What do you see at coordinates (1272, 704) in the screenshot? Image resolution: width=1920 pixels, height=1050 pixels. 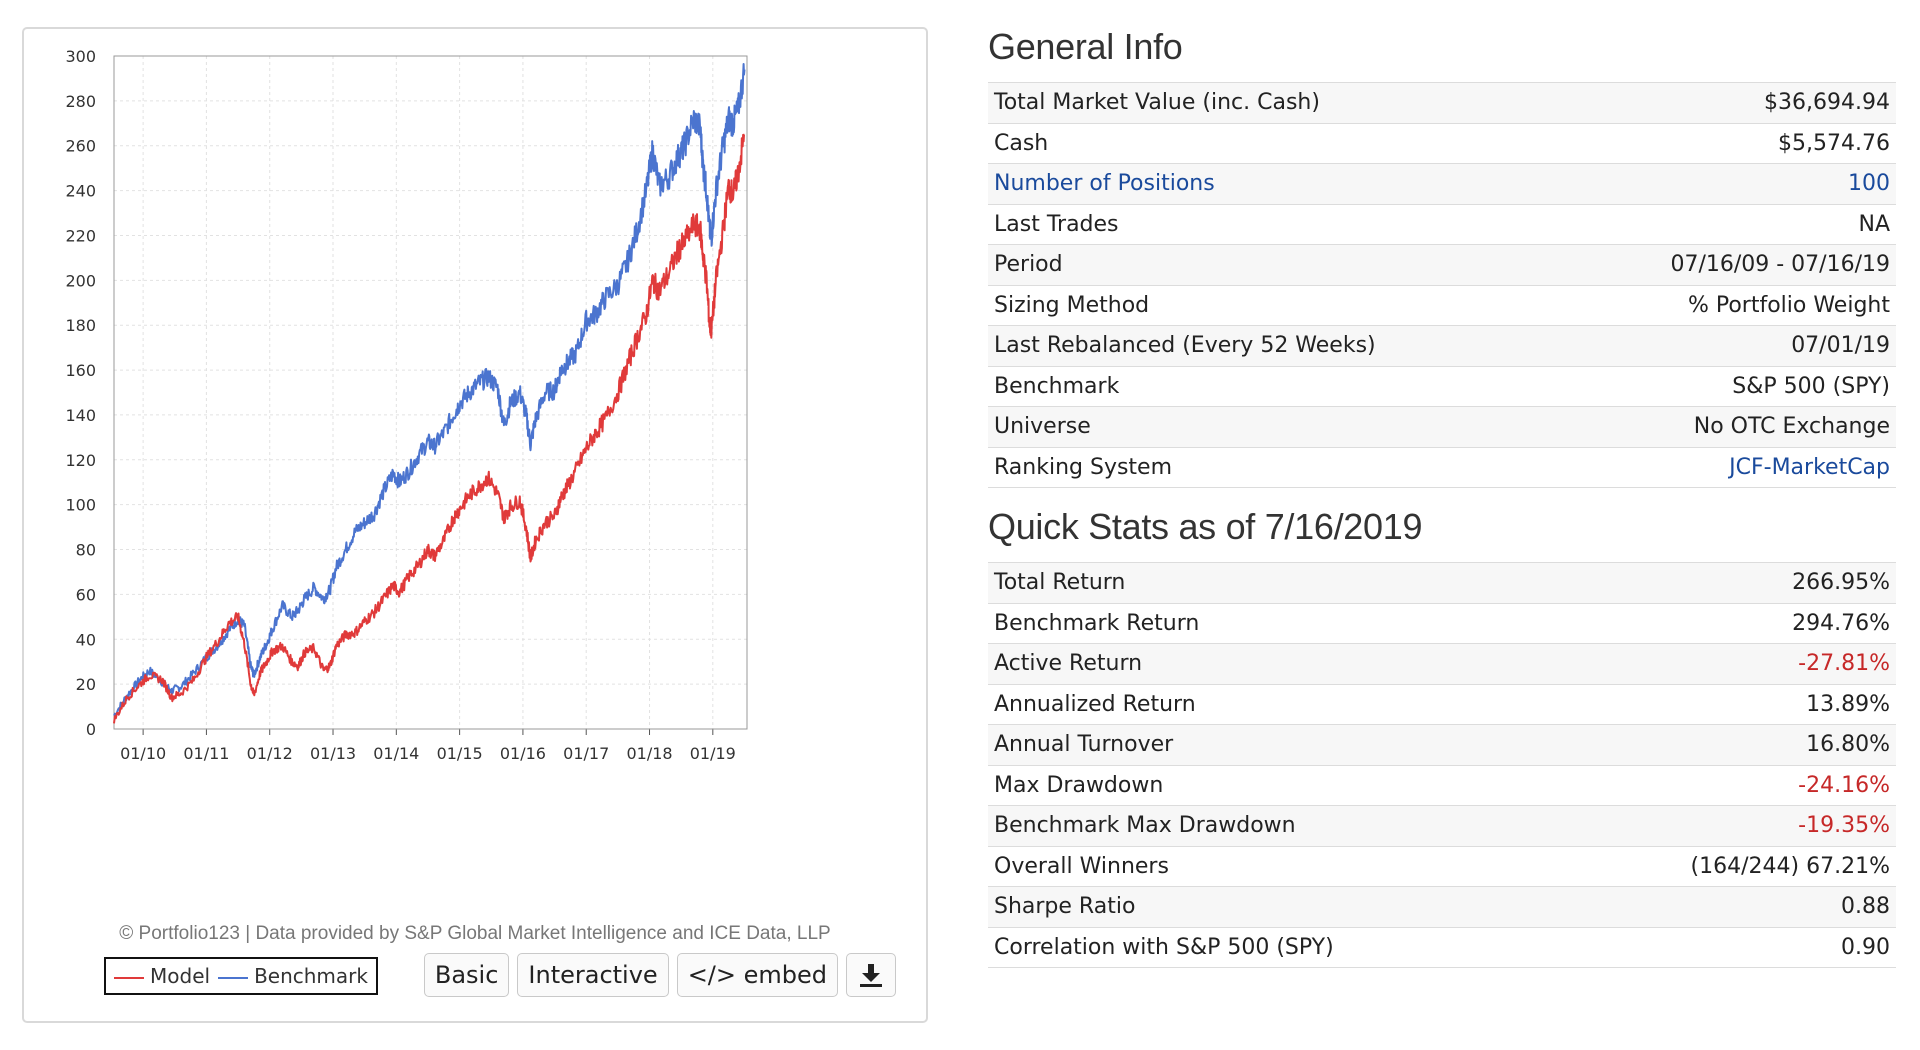 I see `row-label: Annualized Return` at bounding box center [1272, 704].